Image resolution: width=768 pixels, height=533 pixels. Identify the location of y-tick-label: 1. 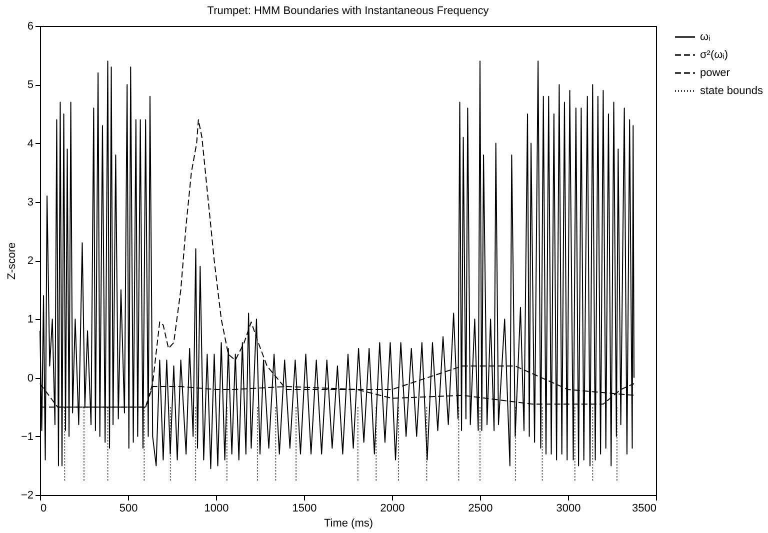
(30, 320).